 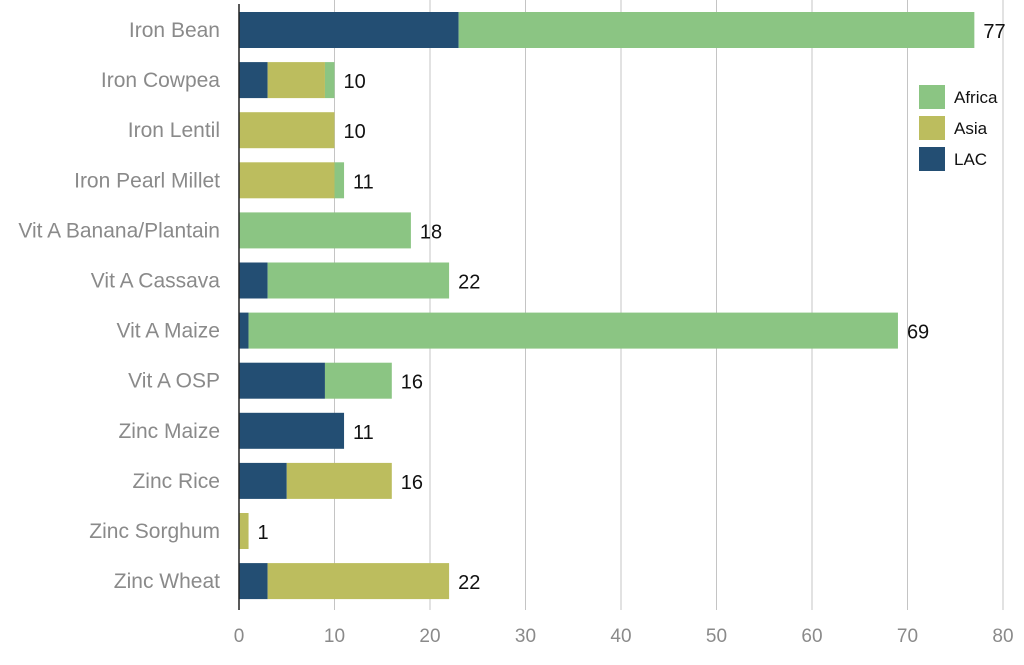 What do you see at coordinates (412, 383) in the screenshot?
I see `total-label-vit-a-osp: 16` at bounding box center [412, 383].